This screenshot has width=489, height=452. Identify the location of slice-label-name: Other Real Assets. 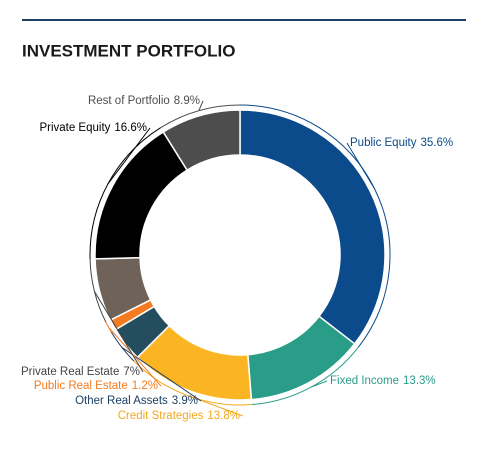
(121, 401).